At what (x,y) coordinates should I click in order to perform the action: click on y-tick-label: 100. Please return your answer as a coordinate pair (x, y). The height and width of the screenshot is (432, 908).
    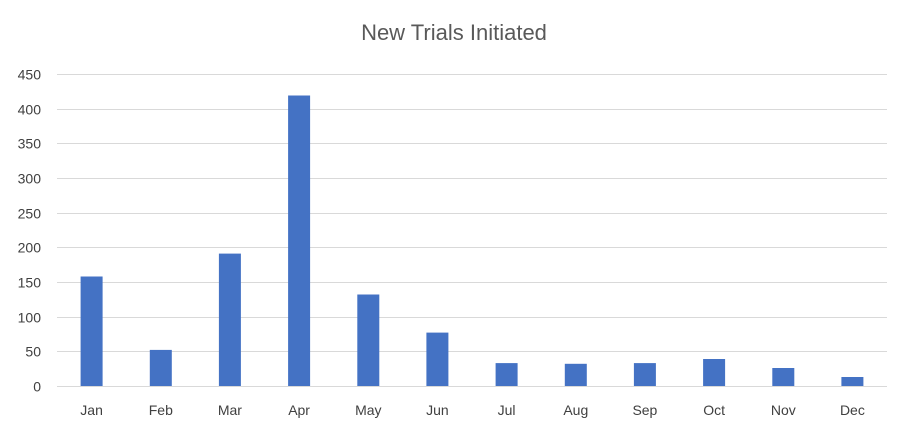
    Looking at the image, I should click on (30, 318).